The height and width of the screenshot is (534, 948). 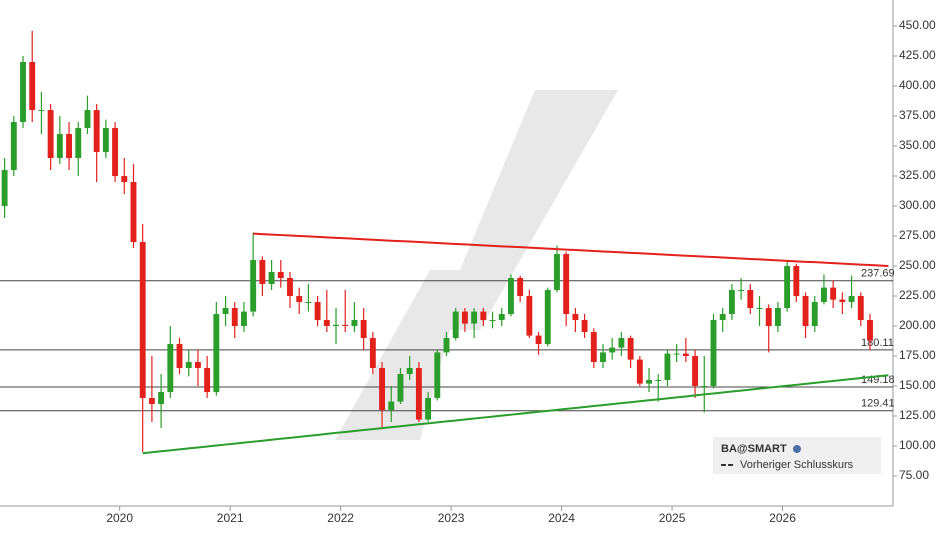 I want to click on y-tick-label: 150.00, so click(x=917, y=385).